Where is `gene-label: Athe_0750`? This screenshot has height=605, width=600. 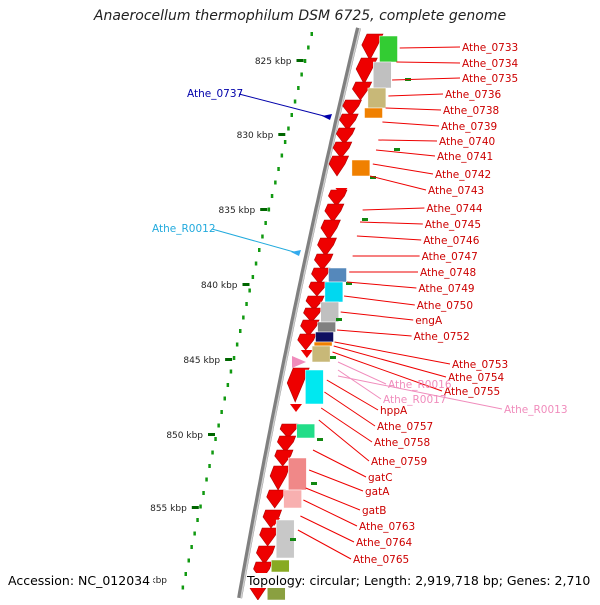 gene-label: Athe_0750 is located at coordinates (445, 306).